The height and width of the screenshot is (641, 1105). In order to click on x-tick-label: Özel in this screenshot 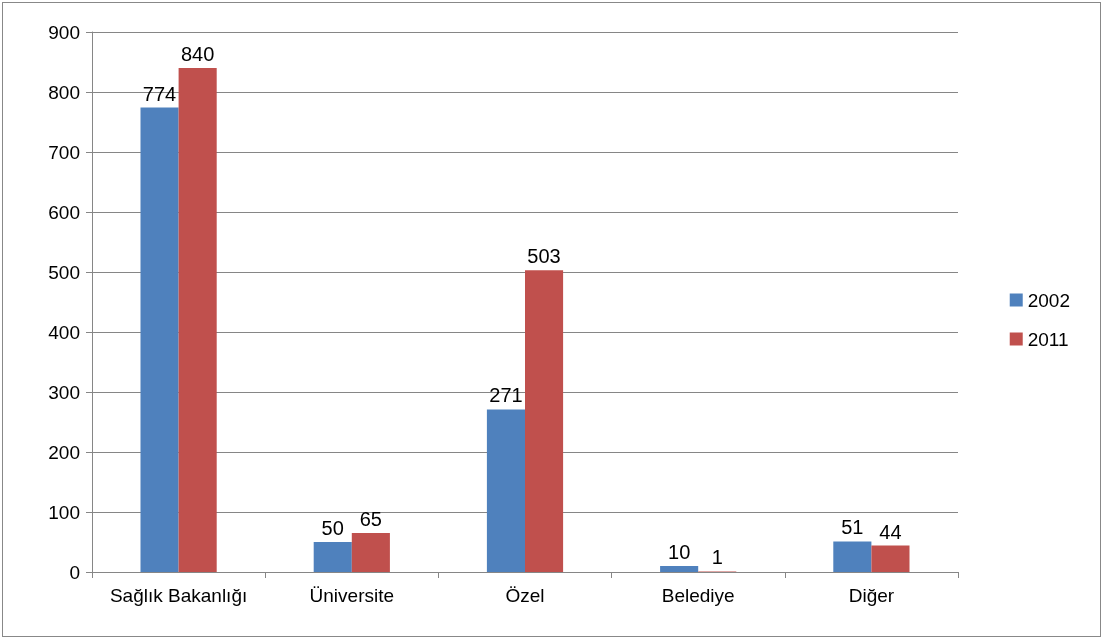, I will do `click(525, 595)`.